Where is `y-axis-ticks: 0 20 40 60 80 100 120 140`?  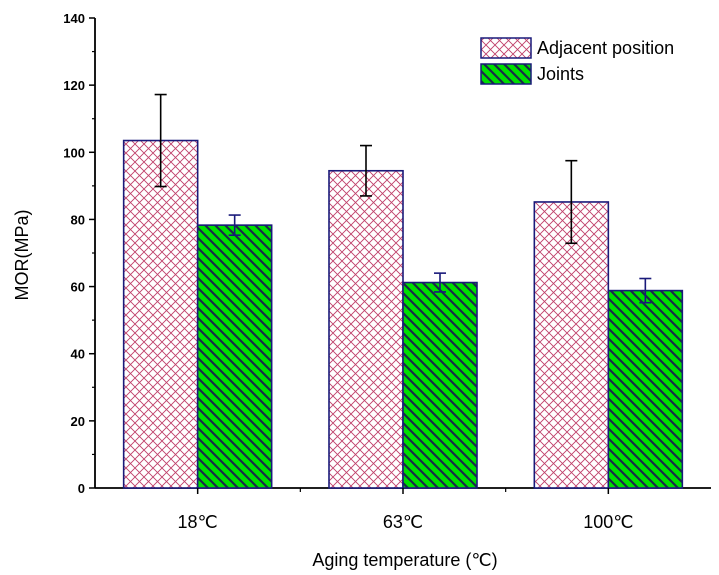 y-axis-ticks: 0 20 40 60 80 100 120 140 is located at coordinates (79, 253).